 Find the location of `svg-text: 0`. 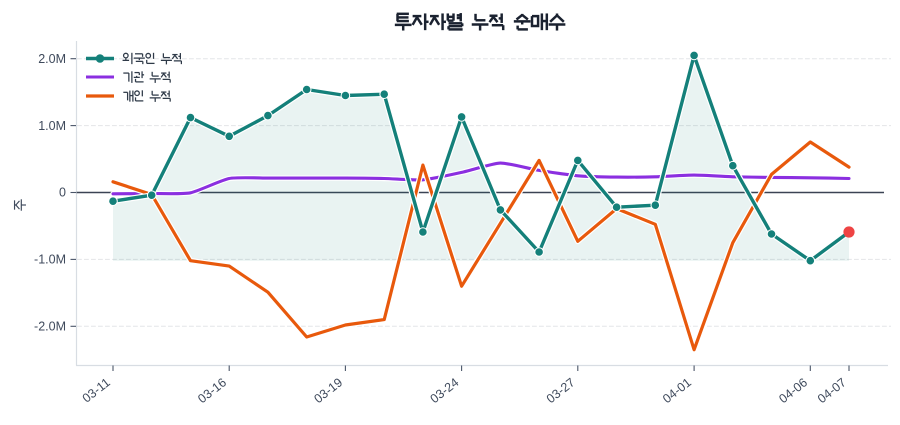

svg-text: 0 is located at coordinates (62, 193).